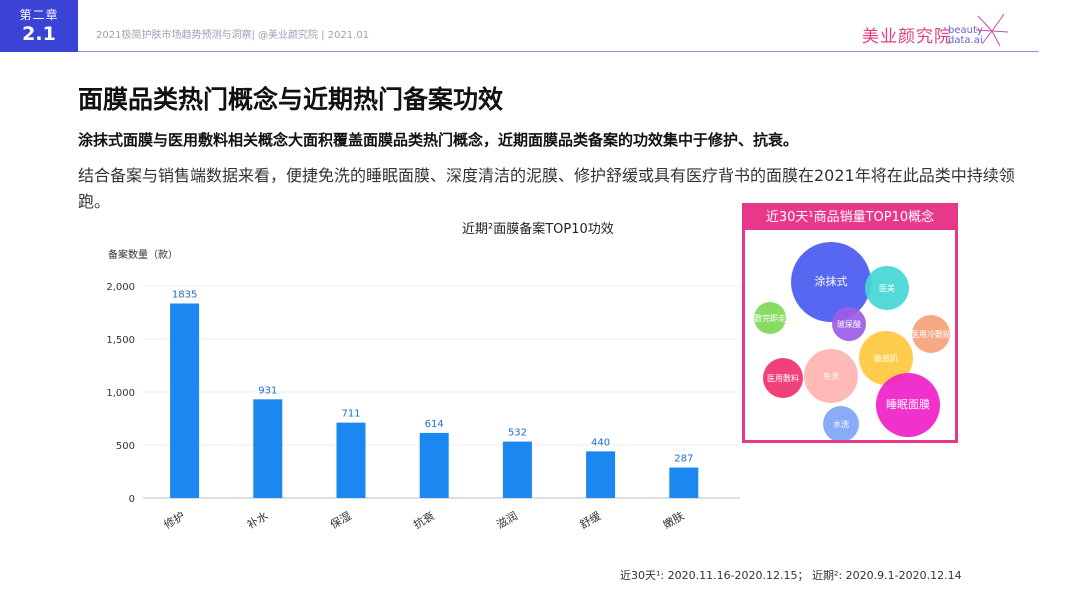 This screenshot has width=1080, height=608. What do you see at coordinates (174, 519) in the screenshot?
I see `x-tick-label: 修护` at bounding box center [174, 519].